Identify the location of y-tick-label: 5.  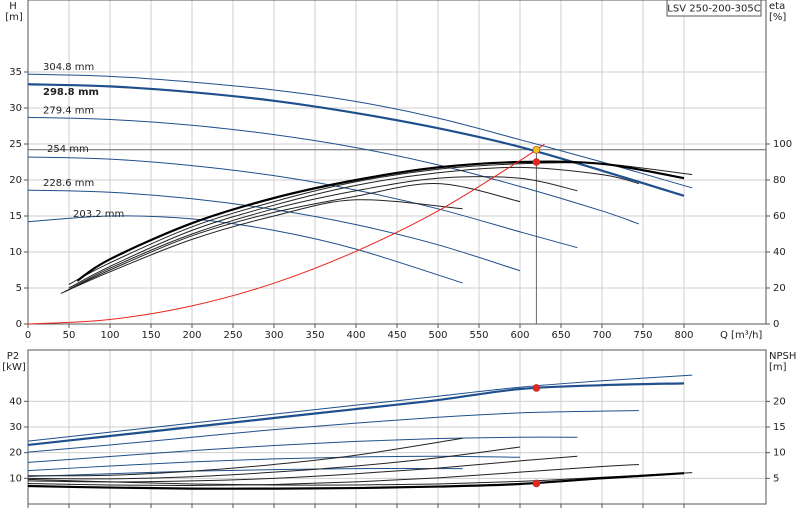
(19, 288).